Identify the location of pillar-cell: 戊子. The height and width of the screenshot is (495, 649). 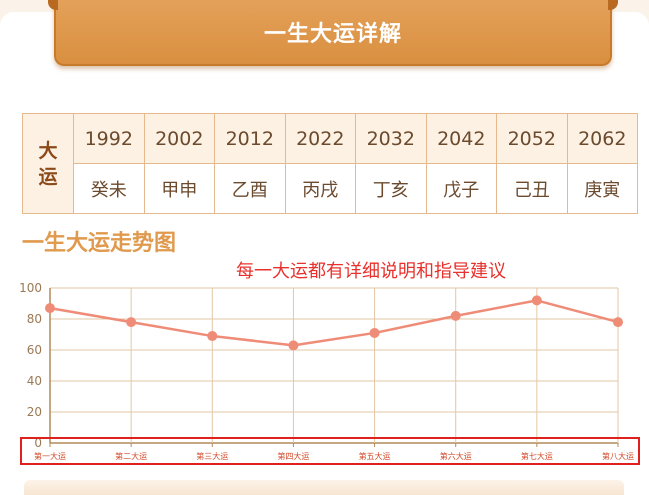
(461, 188).